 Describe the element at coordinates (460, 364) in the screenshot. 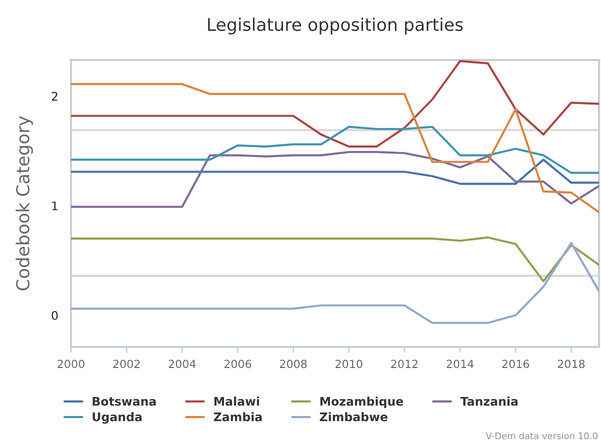

I see `x-tick-label: 2014` at that location.